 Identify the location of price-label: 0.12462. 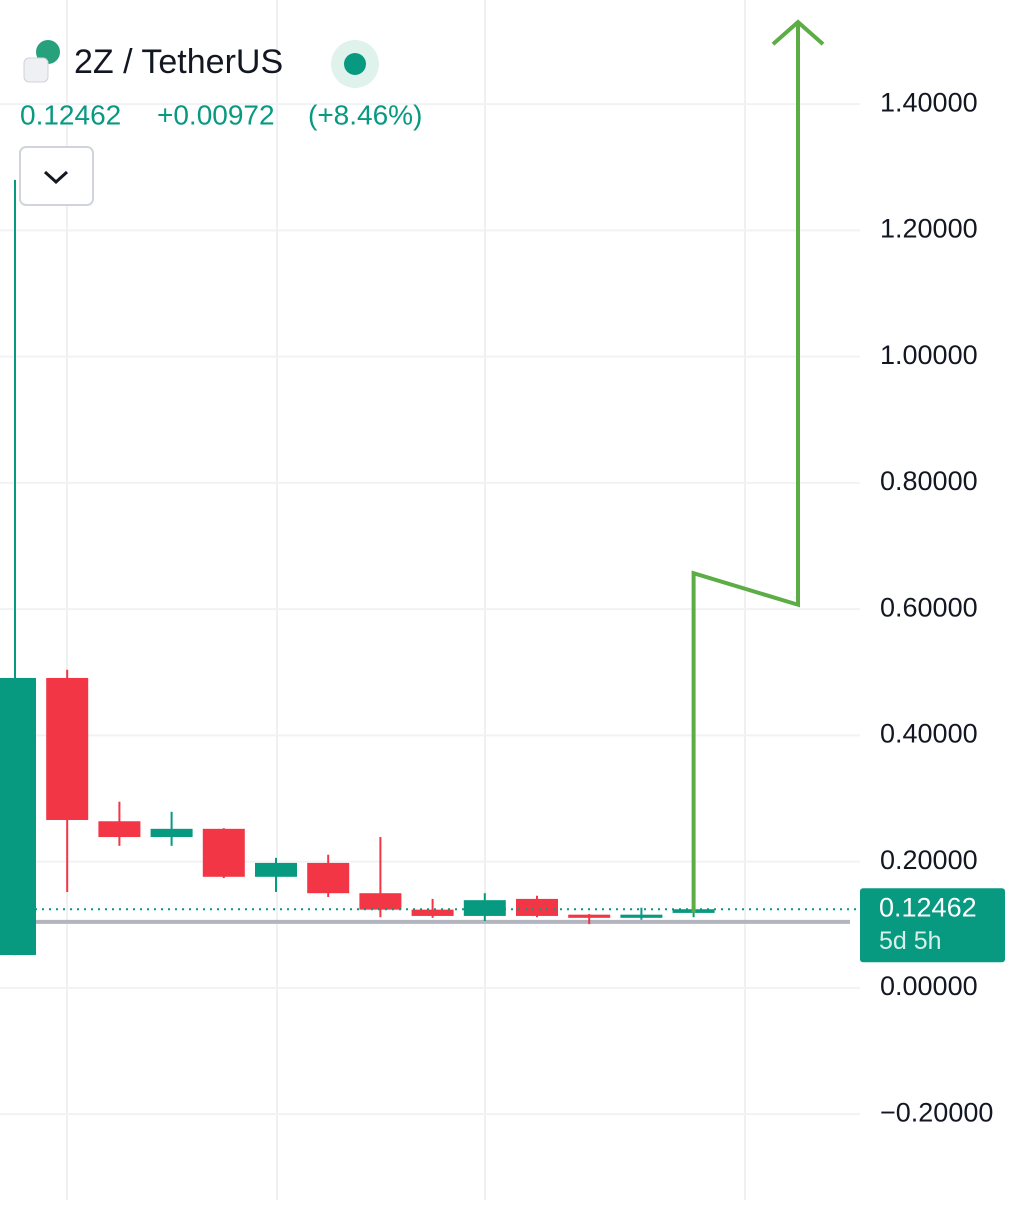
(928, 907).